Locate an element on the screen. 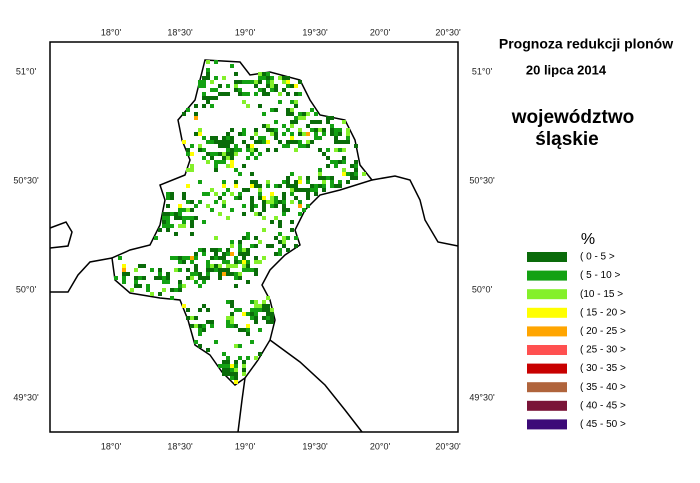  legend-label: ( 25 - 30 > is located at coordinates (603, 350).